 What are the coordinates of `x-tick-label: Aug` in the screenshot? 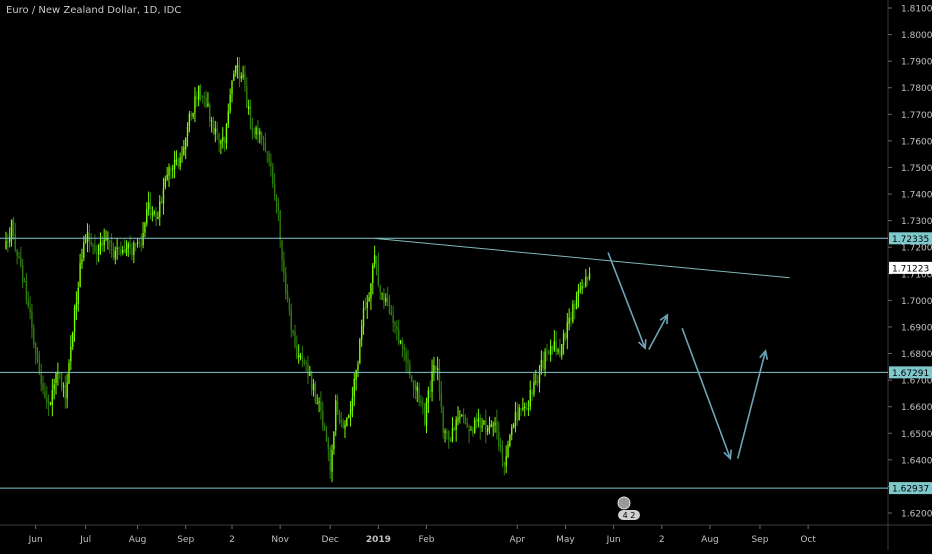 It's located at (138, 540).